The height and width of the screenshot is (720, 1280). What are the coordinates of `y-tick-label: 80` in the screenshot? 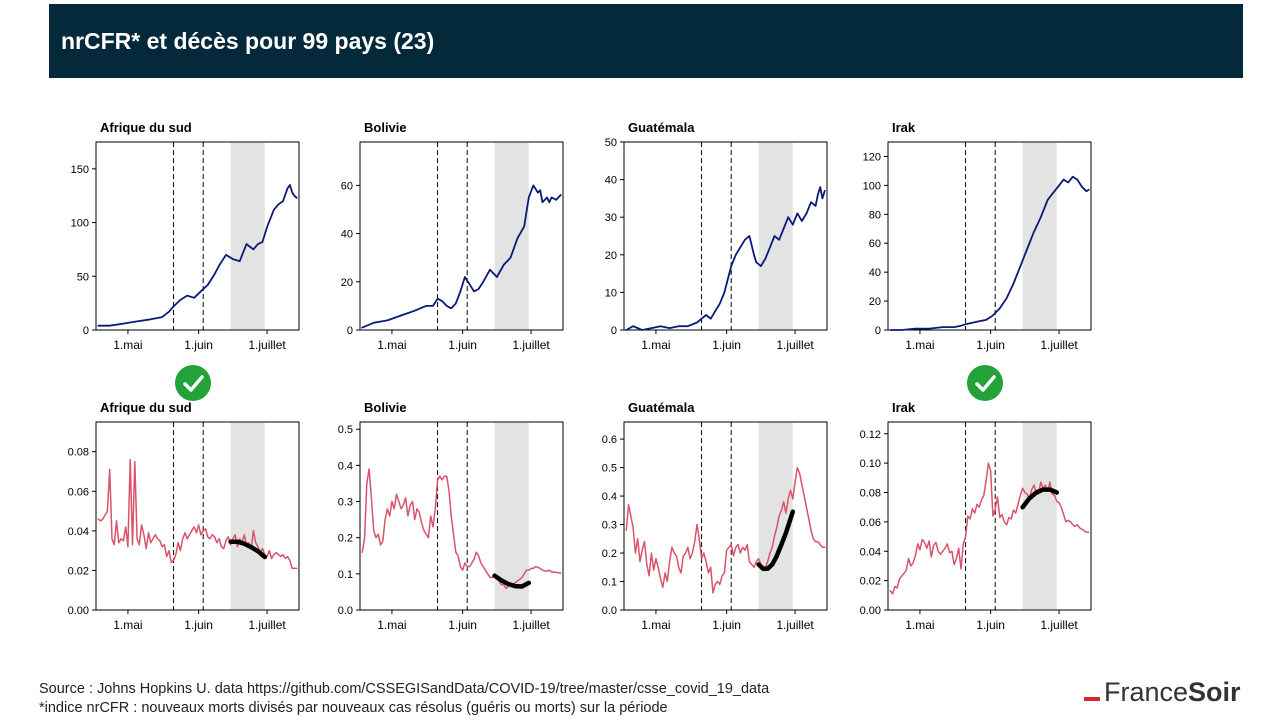 It's located at (875, 215).